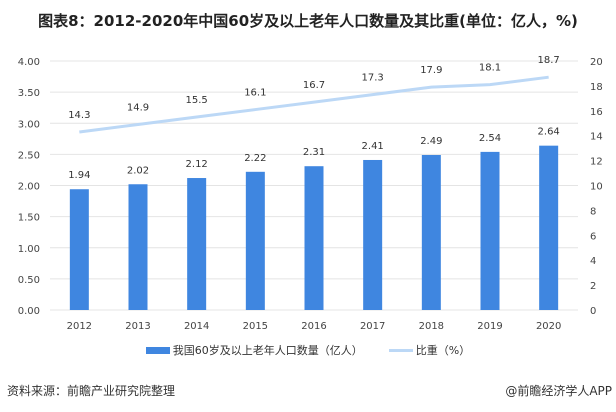 The image size is (616, 412). What do you see at coordinates (593, 286) in the screenshot?
I see `y-right-tick-label: 2` at bounding box center [593, 286].